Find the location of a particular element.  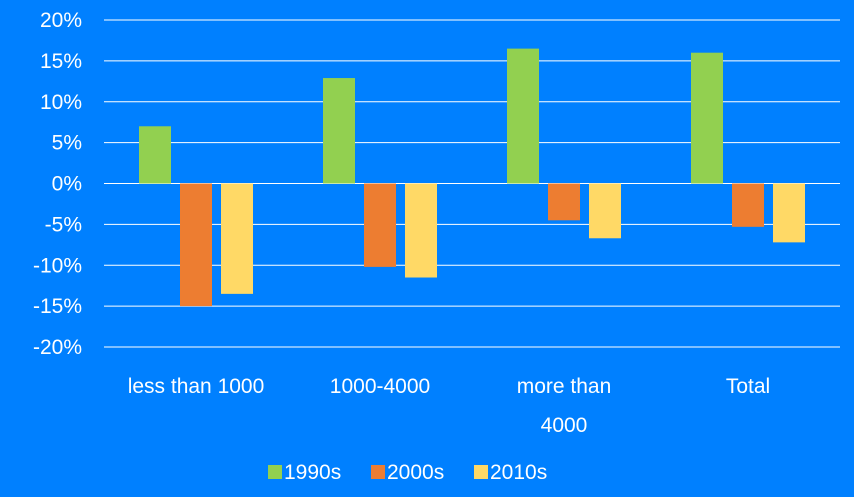

category-label: more than 4000 is located at coordinates (564, 406).